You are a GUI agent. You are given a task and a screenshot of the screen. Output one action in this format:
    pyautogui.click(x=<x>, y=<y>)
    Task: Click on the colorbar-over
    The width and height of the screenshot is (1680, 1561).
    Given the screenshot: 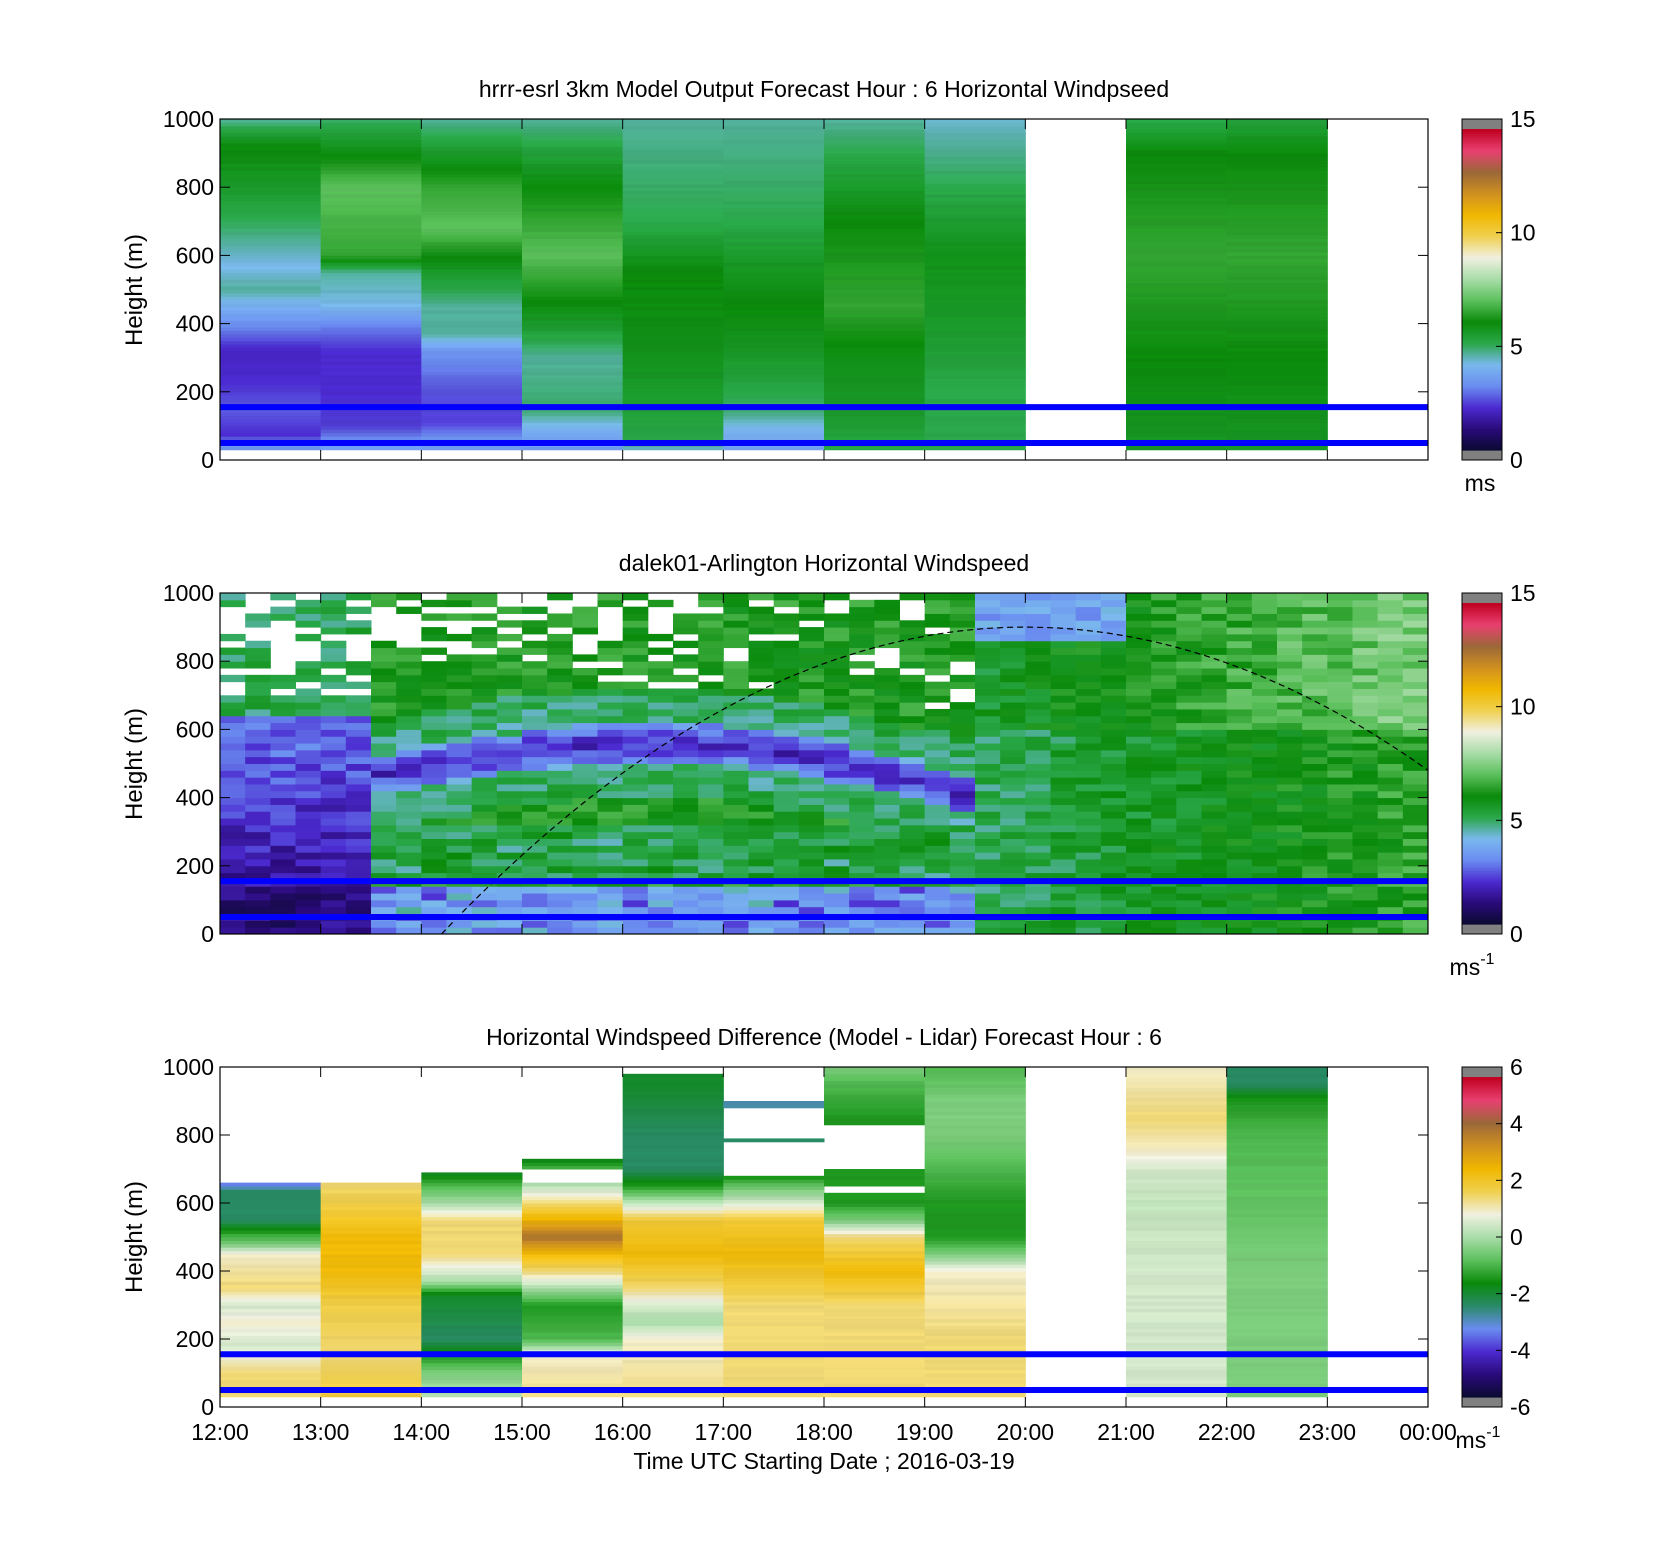 What is the action you would take?
    pyautogui.click(x=1482, y=124)
    